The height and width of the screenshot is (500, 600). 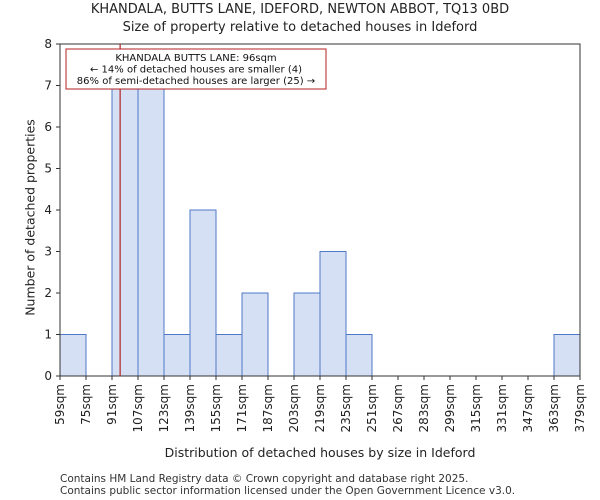 What do you see at coordinates (48, 335) in the screenshot?
I see `y-tick-label: 1` at bounding box center [48, 335].